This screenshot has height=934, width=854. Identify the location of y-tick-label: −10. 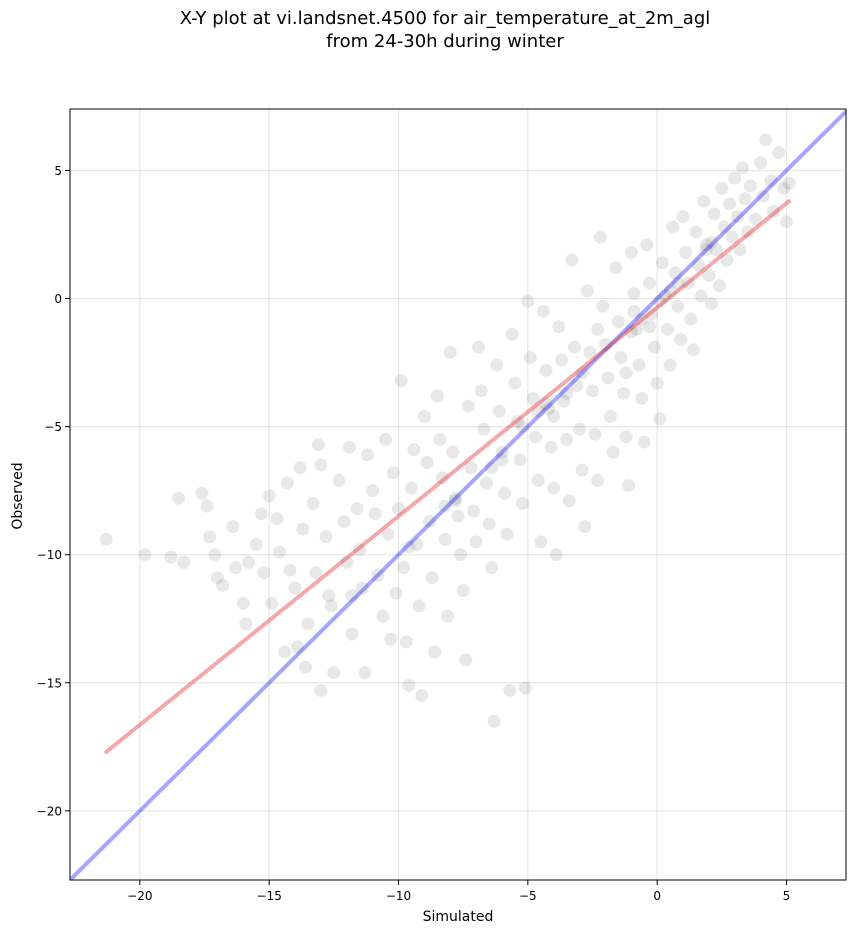
(49, 555).